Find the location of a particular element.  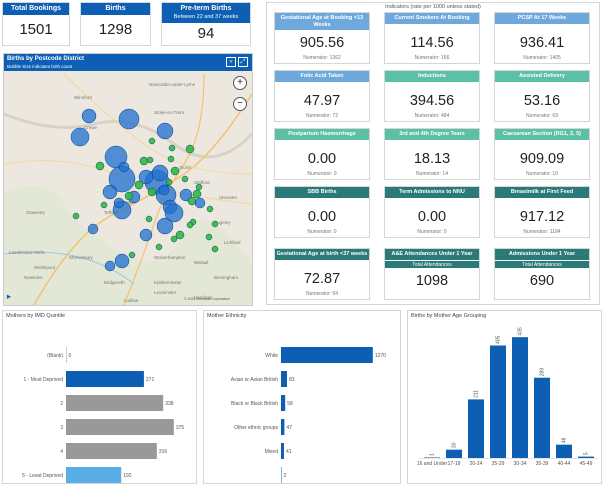

filter-icon: ▿ is located at coordinates (231, 62).